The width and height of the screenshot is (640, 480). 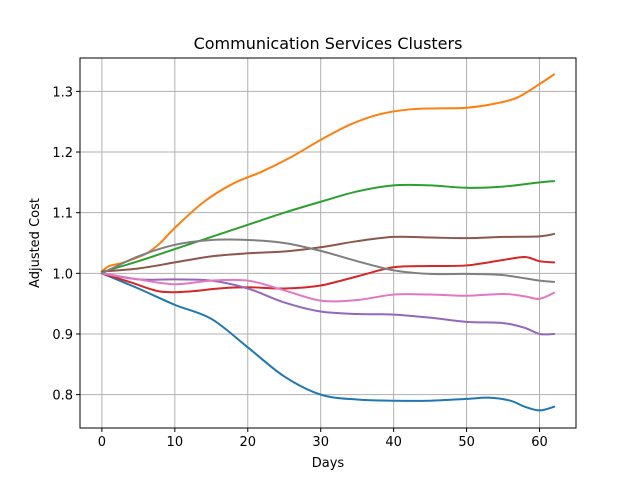 I want to click on x-tick-label: 40, so click(x=393, y=442).